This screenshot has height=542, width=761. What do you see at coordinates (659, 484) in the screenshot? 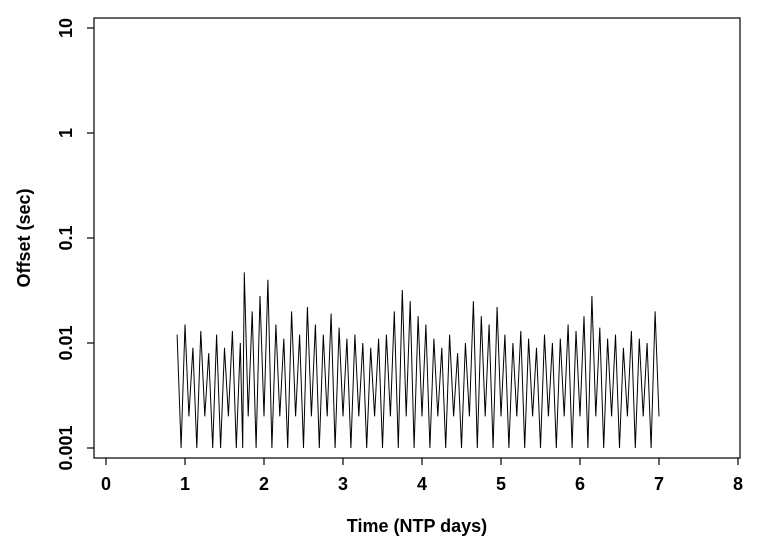
I see `x-tick-label: 7` at bounding box center [659, 484].